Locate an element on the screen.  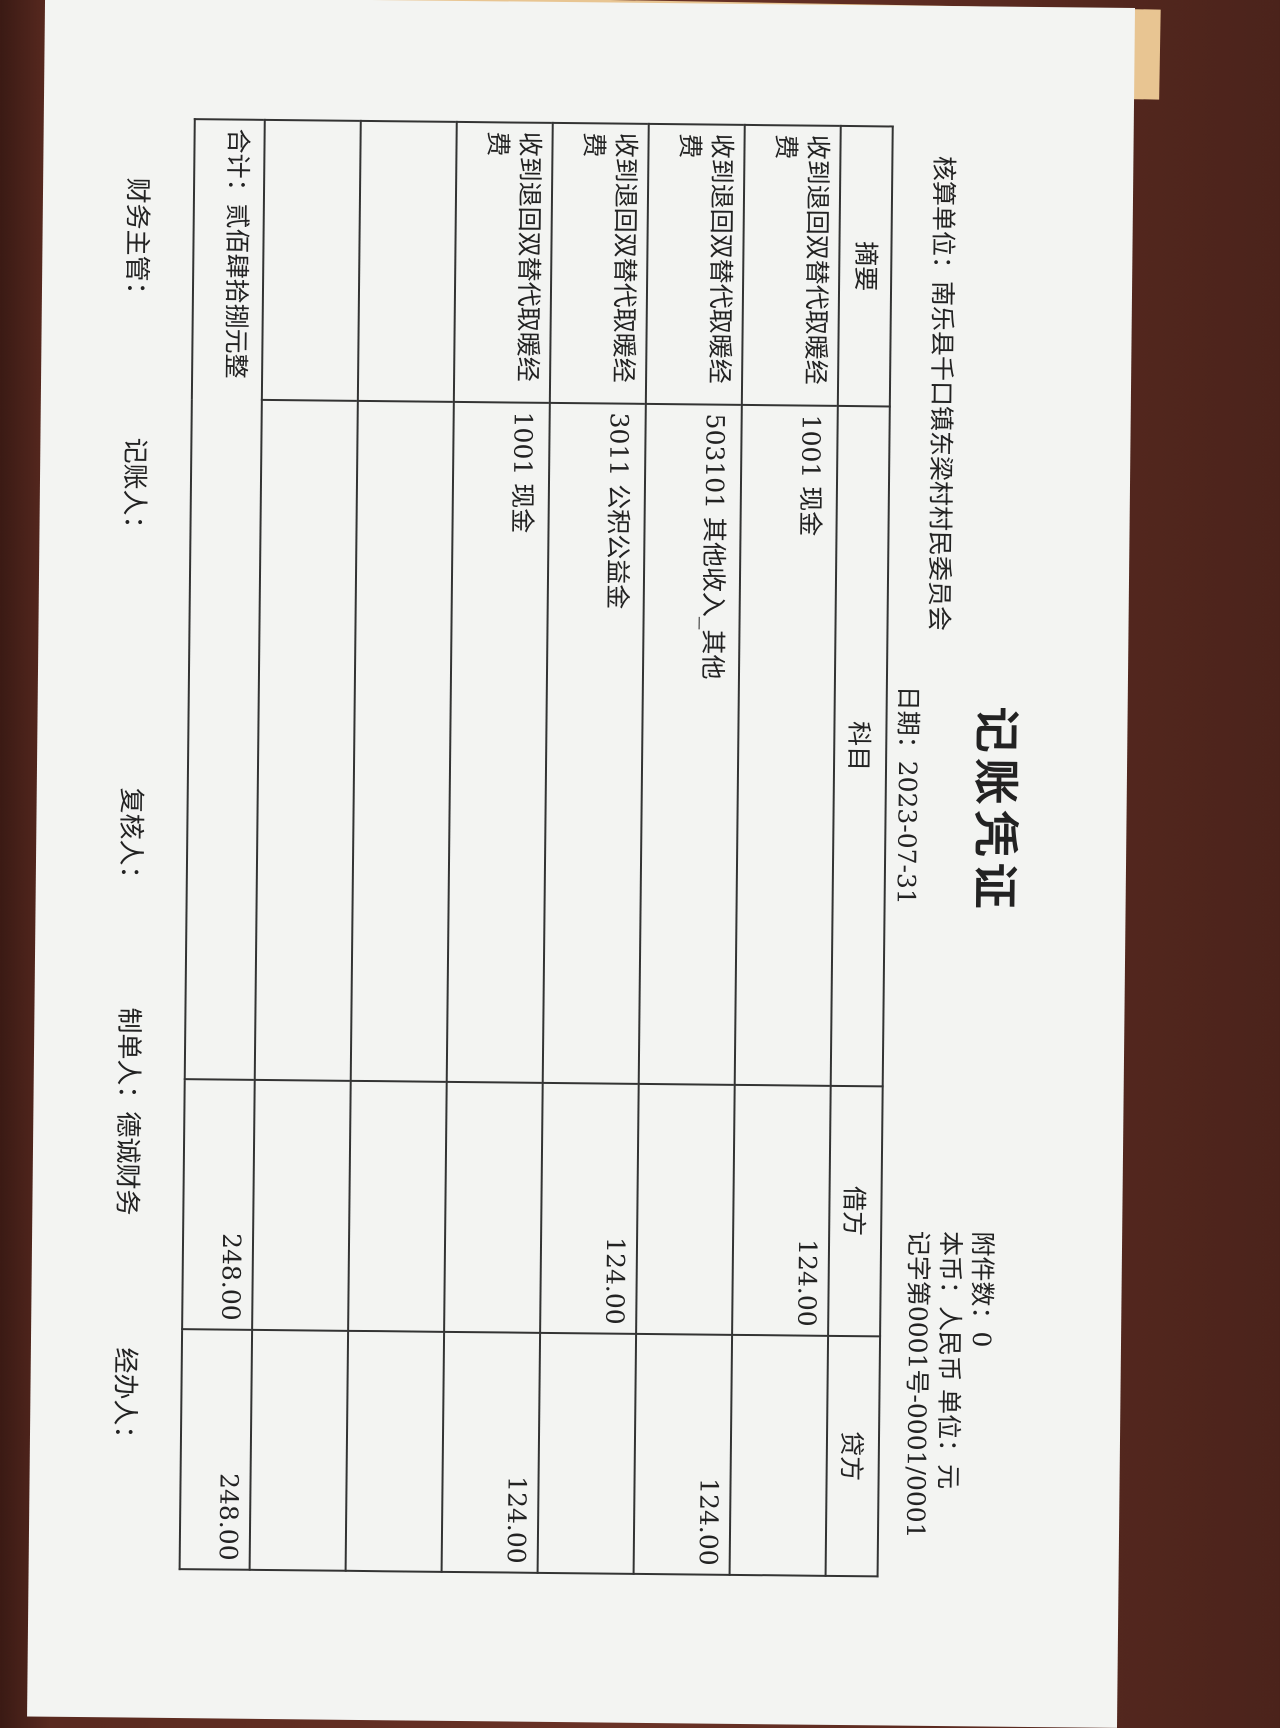
col-debit: 借方 is located at coordinates (855, 1211).